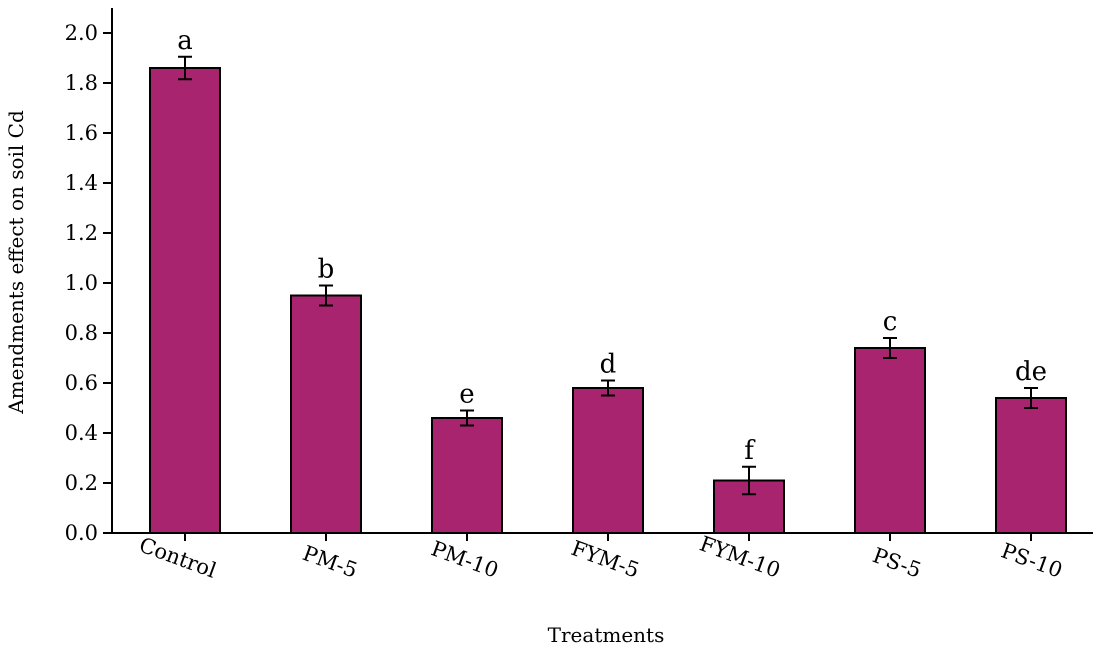 Image resolution: width=1105 pixels, height=652 pixels. I want to click on y-tick-label: 1.4, so click(81, 183).